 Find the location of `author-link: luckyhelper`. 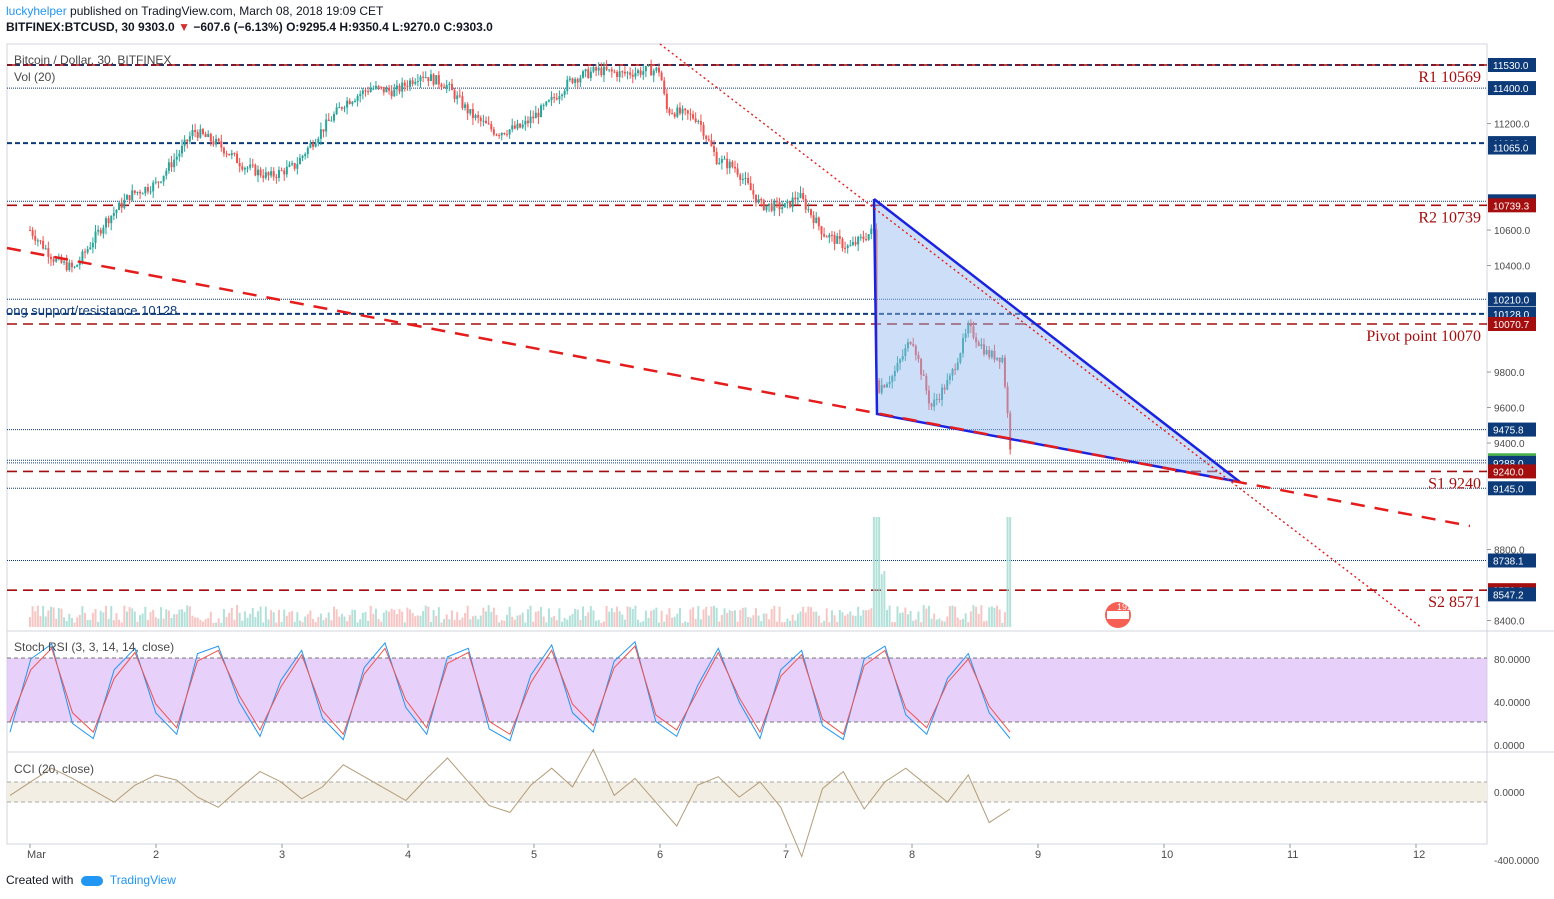

author-link: luckyhelper is located at coordinates (36, 11).